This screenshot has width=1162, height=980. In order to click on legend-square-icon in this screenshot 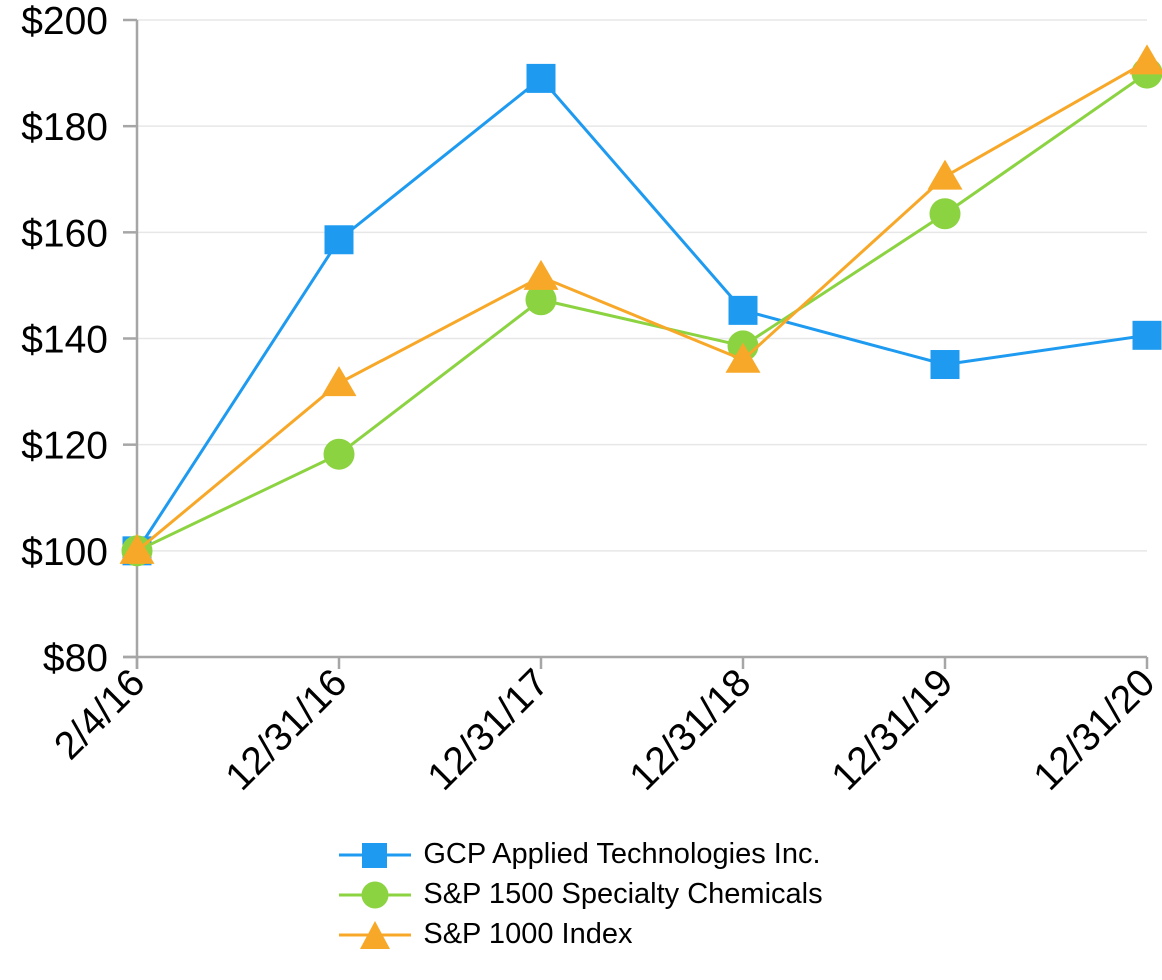, I will do `click(375, 855)`.